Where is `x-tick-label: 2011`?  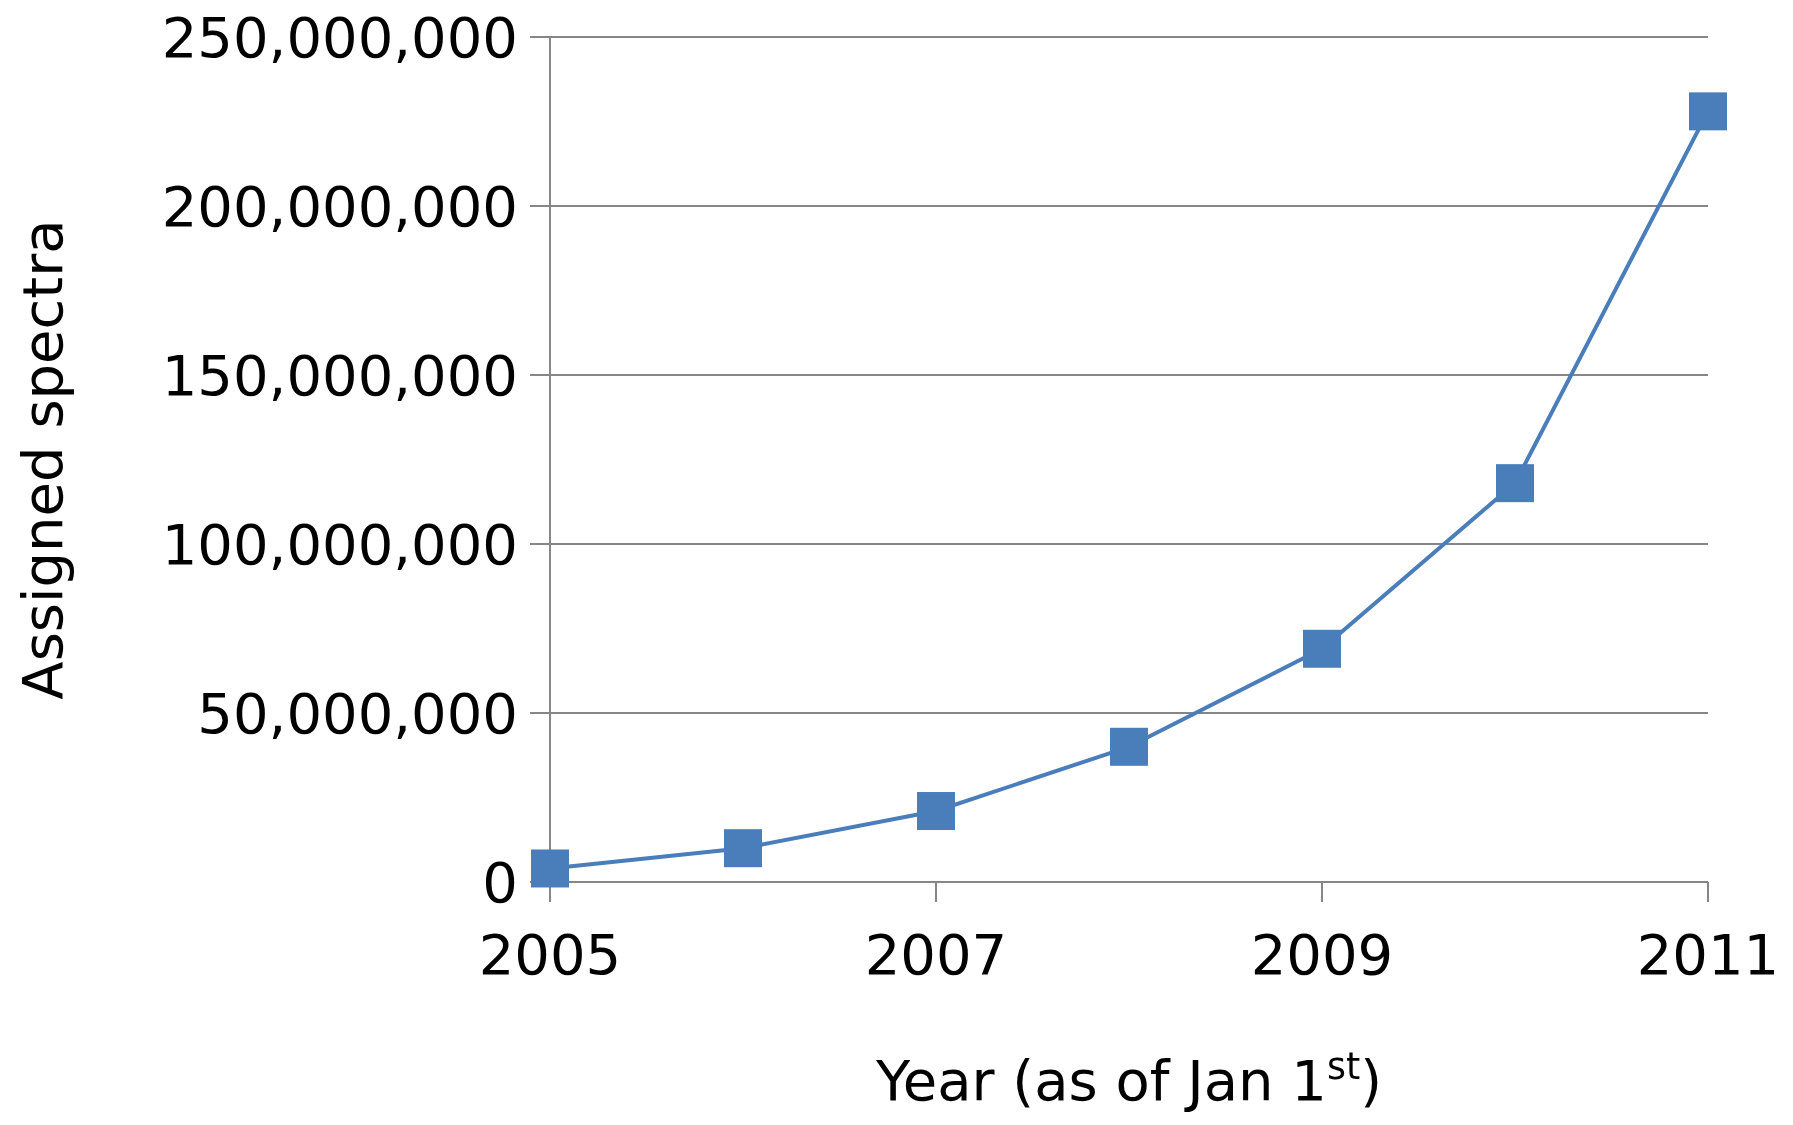 x-tick-label: 2011 is located at coordinates (1708, 954).